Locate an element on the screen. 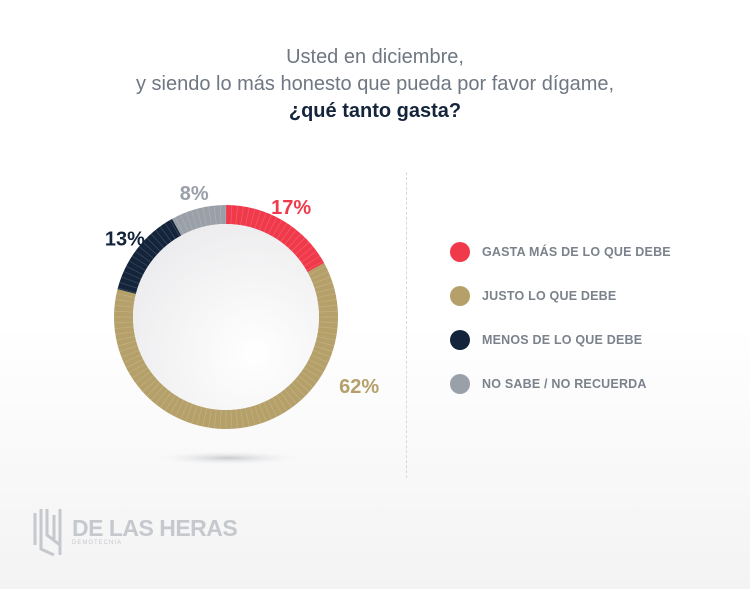  legend-label: NO SABE / NO RECUERDA is located at coordinates (564, 384).